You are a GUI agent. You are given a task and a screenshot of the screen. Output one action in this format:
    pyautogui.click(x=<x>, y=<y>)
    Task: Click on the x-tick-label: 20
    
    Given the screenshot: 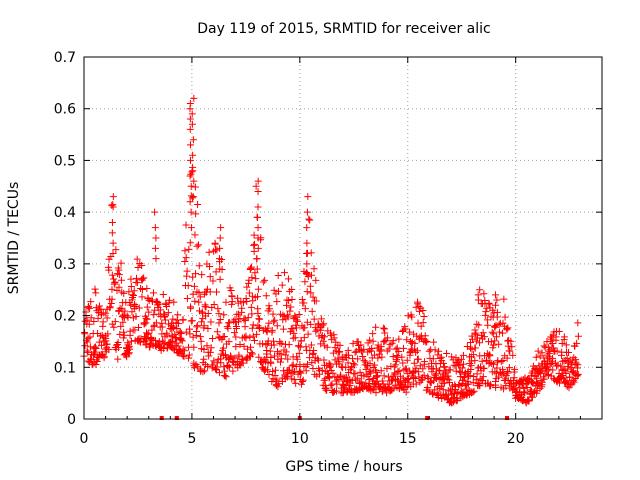 What is the action you would take?
    pyautogui.click(x=516, y=439)
    